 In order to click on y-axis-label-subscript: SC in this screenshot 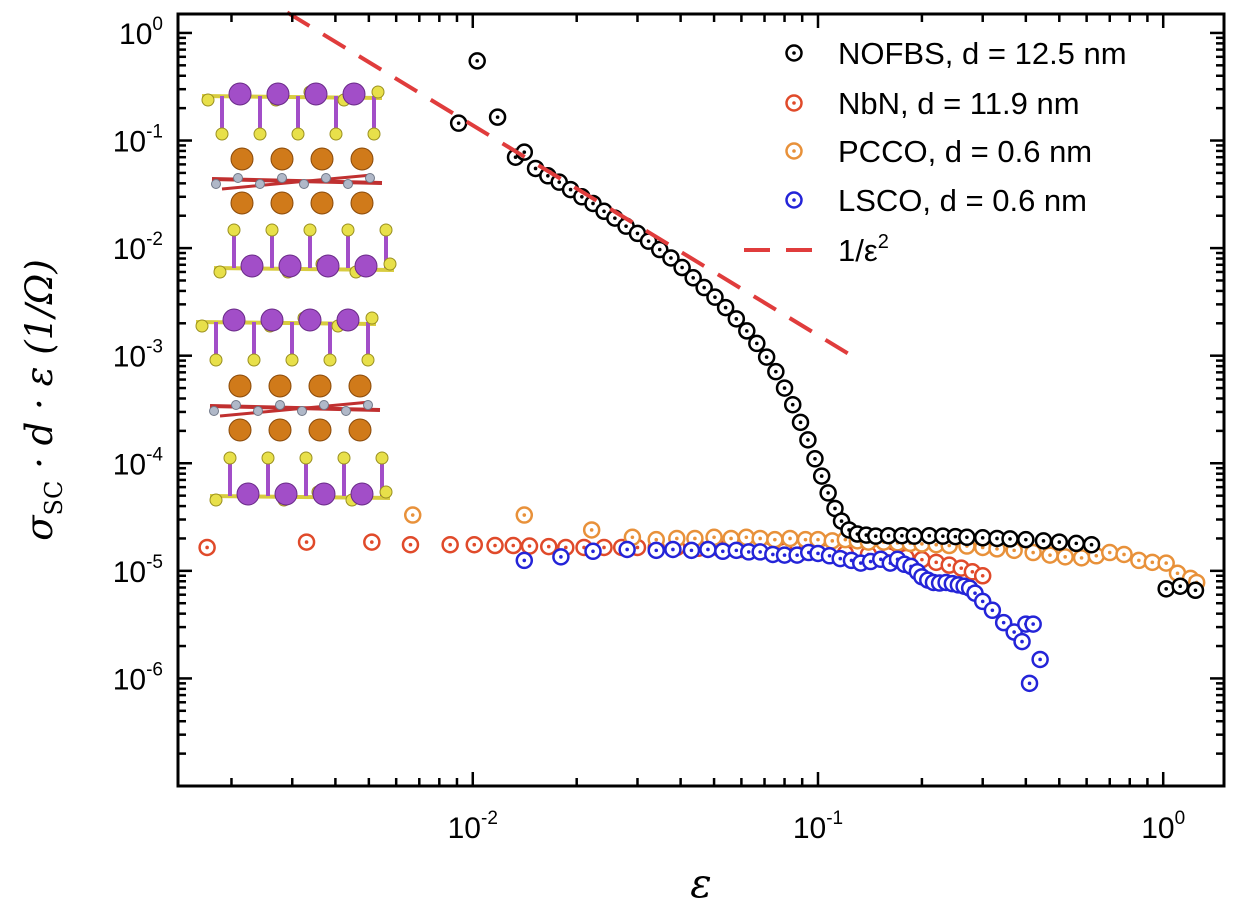, I will do `click(54, 498)`.